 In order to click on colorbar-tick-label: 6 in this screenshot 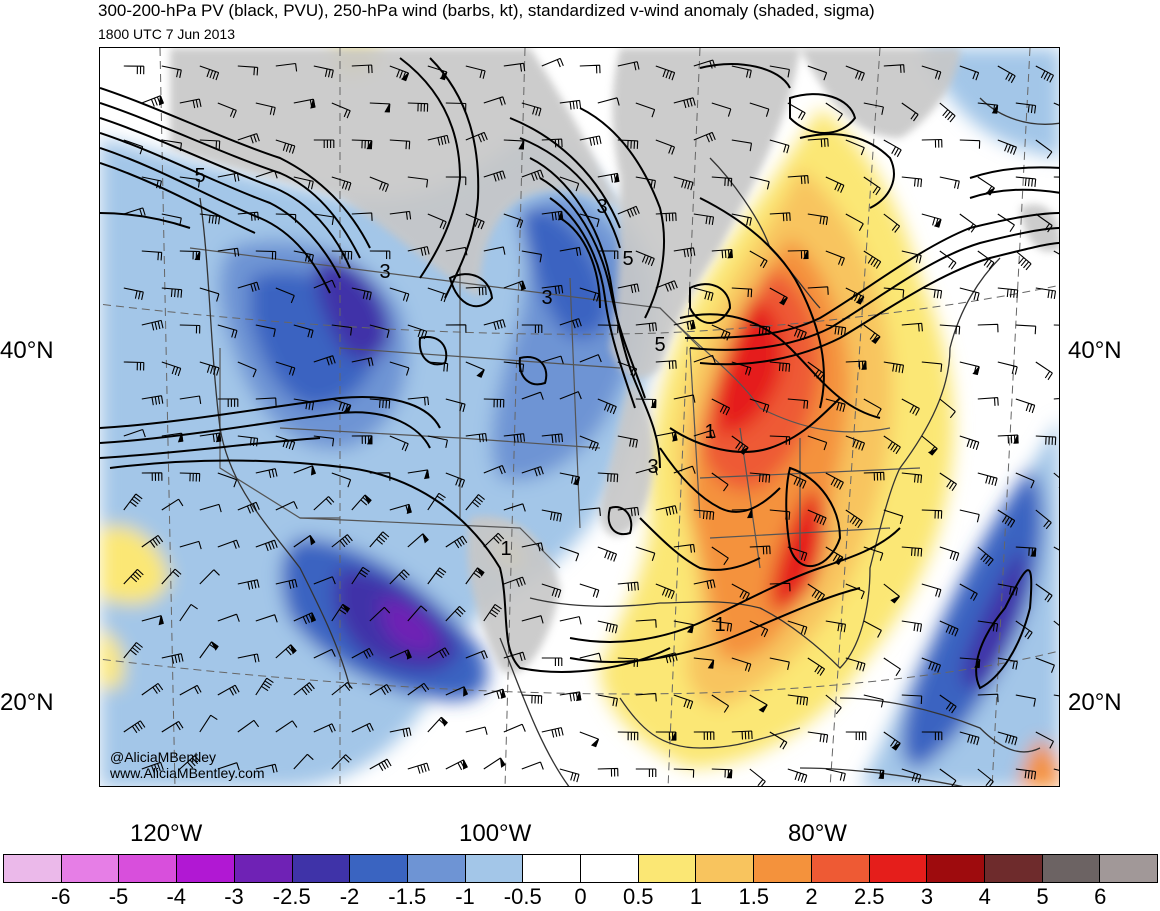, I will do `click(1100, 896)`.